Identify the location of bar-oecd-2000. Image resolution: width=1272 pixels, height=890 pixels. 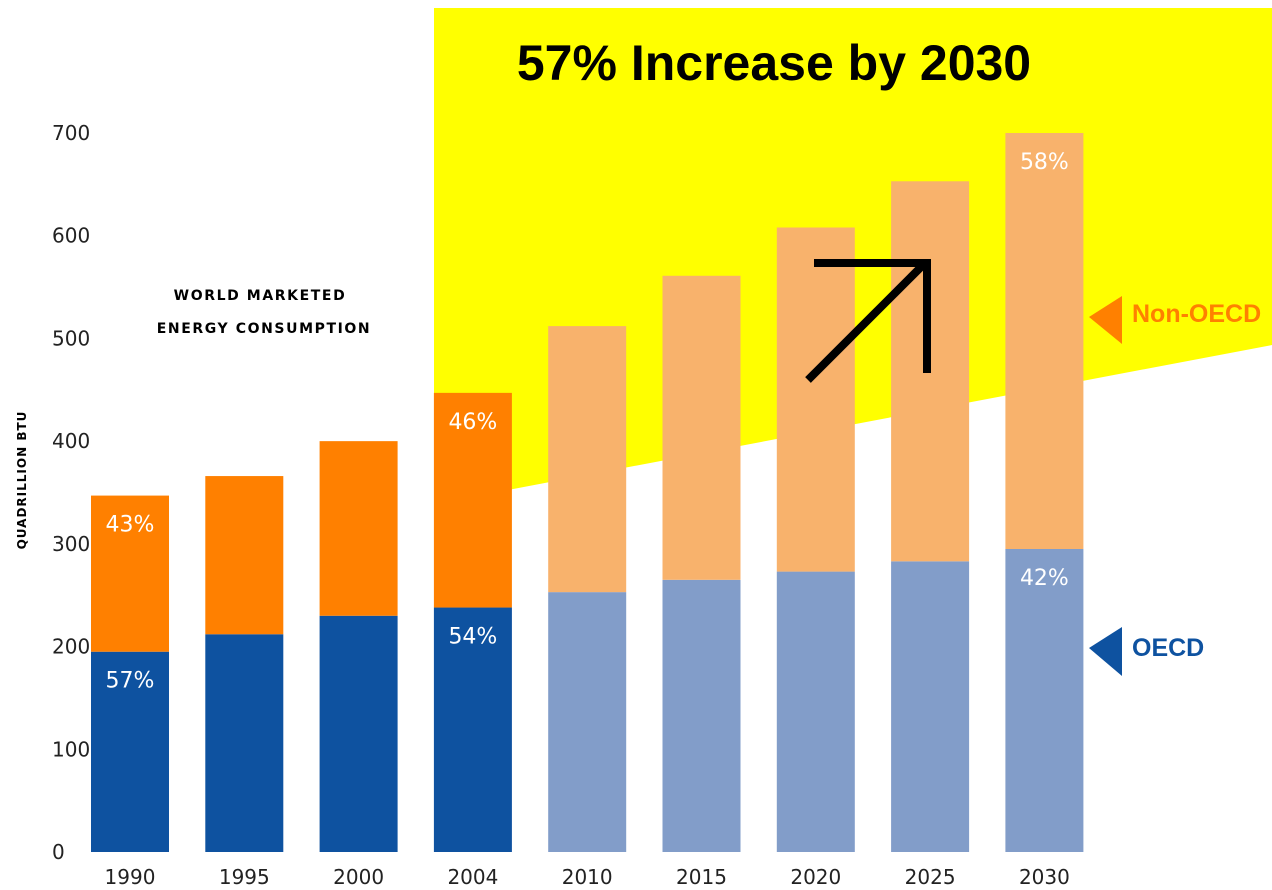
(358, 733).